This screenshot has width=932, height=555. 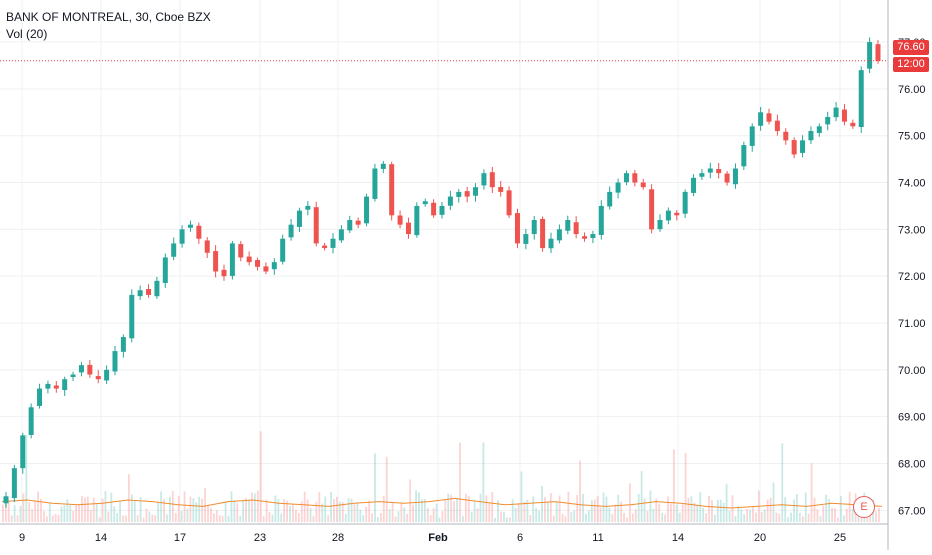 I want to click on earnings-marker-icon: E, so click(x=864, y=507).